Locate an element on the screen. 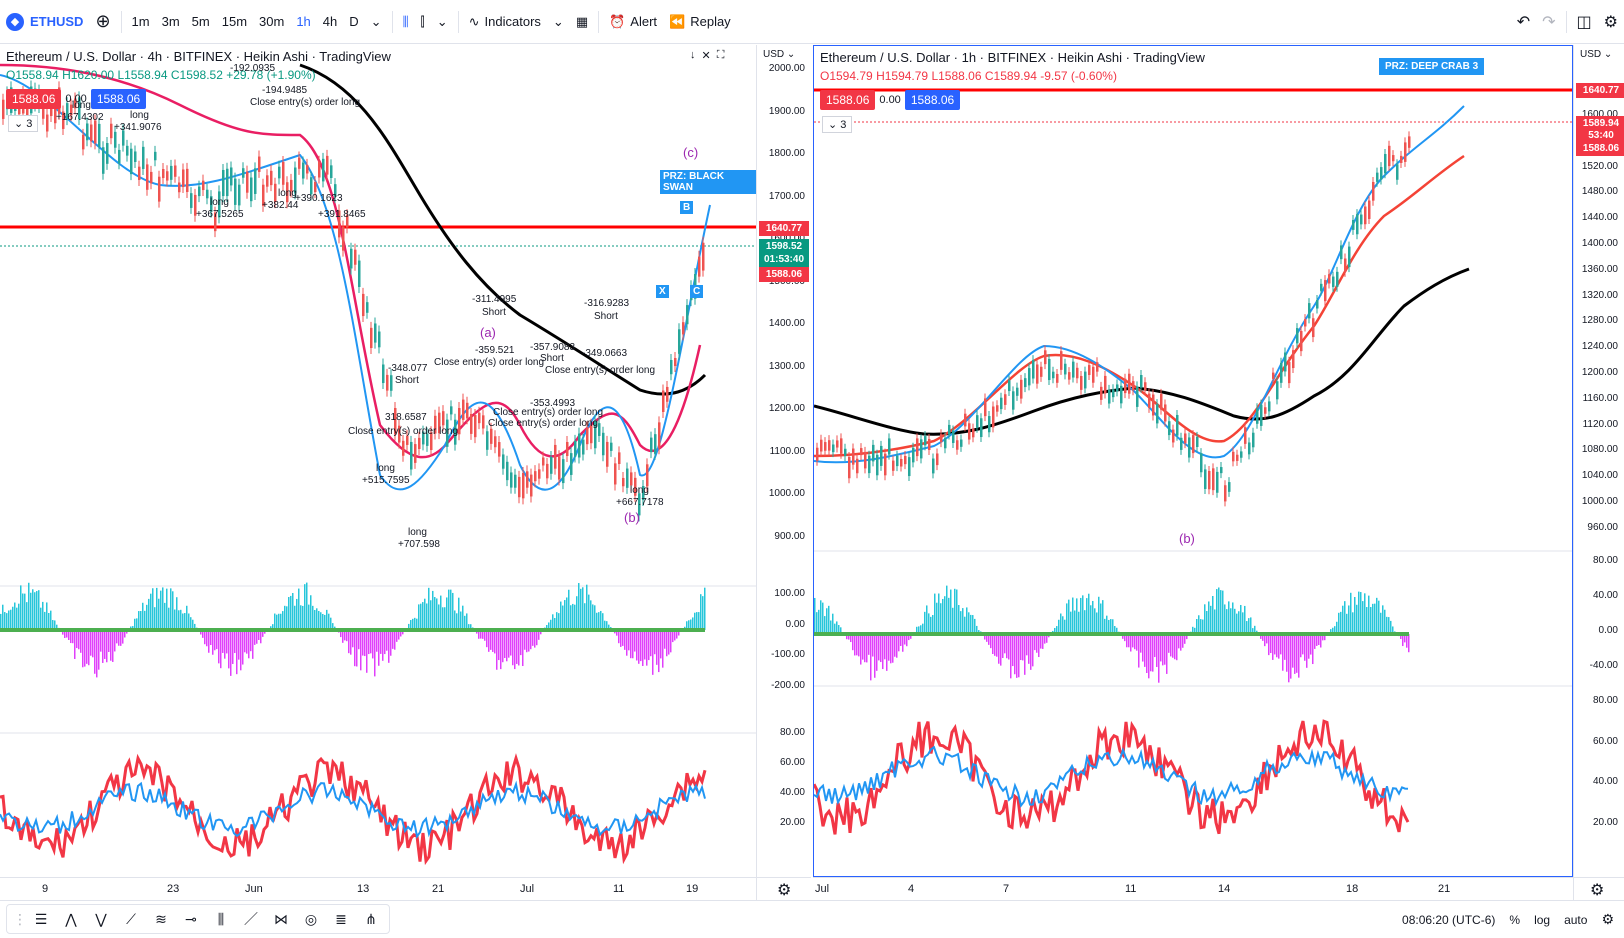  fib-spiral-icon: ◎ is located at coordinates (311, 919).